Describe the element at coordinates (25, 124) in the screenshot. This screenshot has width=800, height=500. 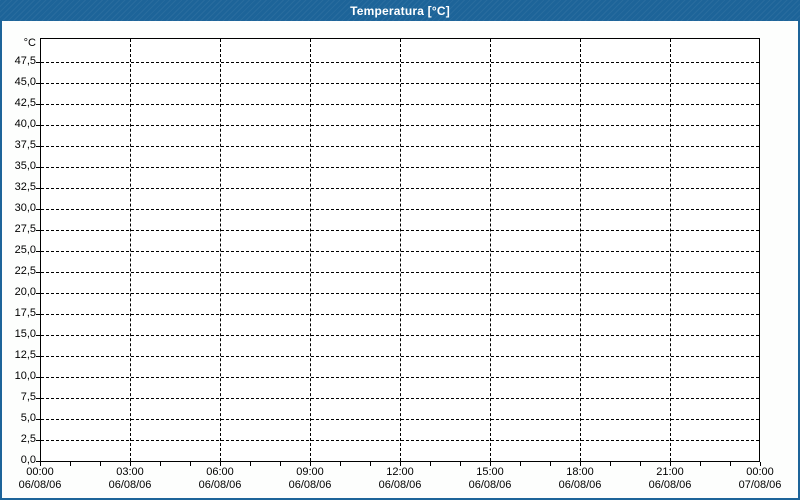
I see `y-axis-label: 40,0` at that location.